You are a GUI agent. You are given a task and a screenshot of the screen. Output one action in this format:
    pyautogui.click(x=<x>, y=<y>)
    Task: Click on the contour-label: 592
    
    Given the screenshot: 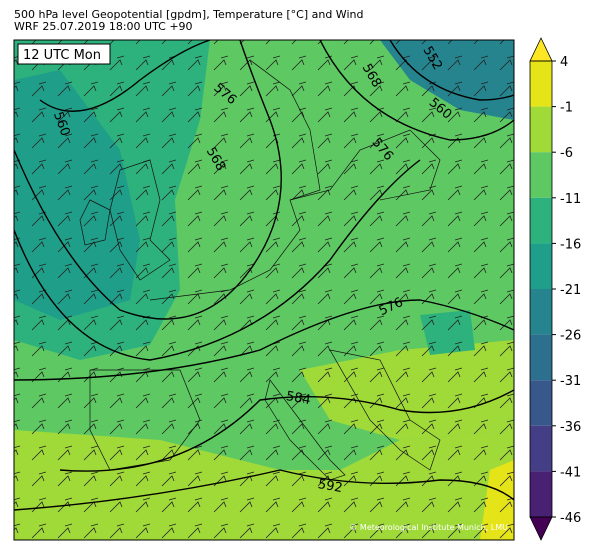 What is the action you would take?
    pyautogui.click(x=330, y=486)
    